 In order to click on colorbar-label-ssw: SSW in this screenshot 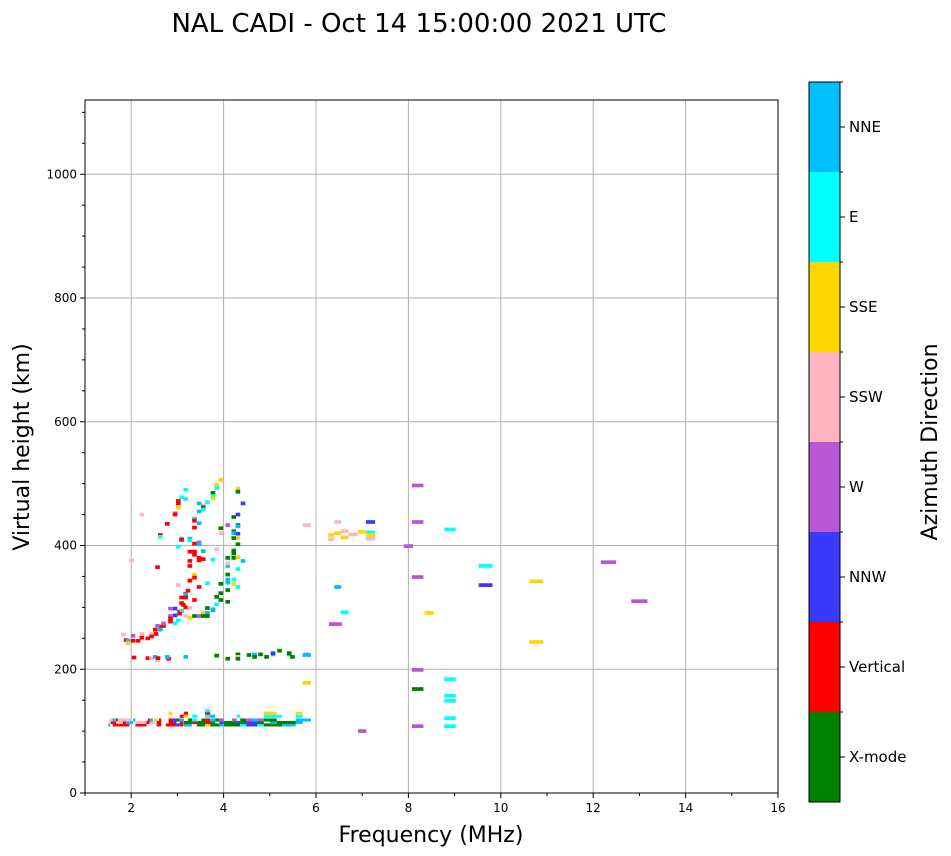, I will do `click(866, 397)`.